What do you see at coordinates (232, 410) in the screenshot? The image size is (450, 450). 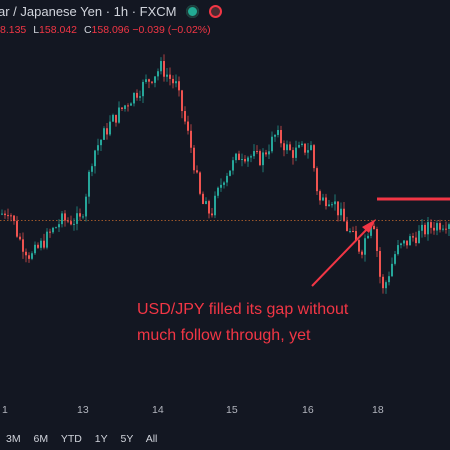 I see `time-axis-label: 15` at bounding box center [232, 410].